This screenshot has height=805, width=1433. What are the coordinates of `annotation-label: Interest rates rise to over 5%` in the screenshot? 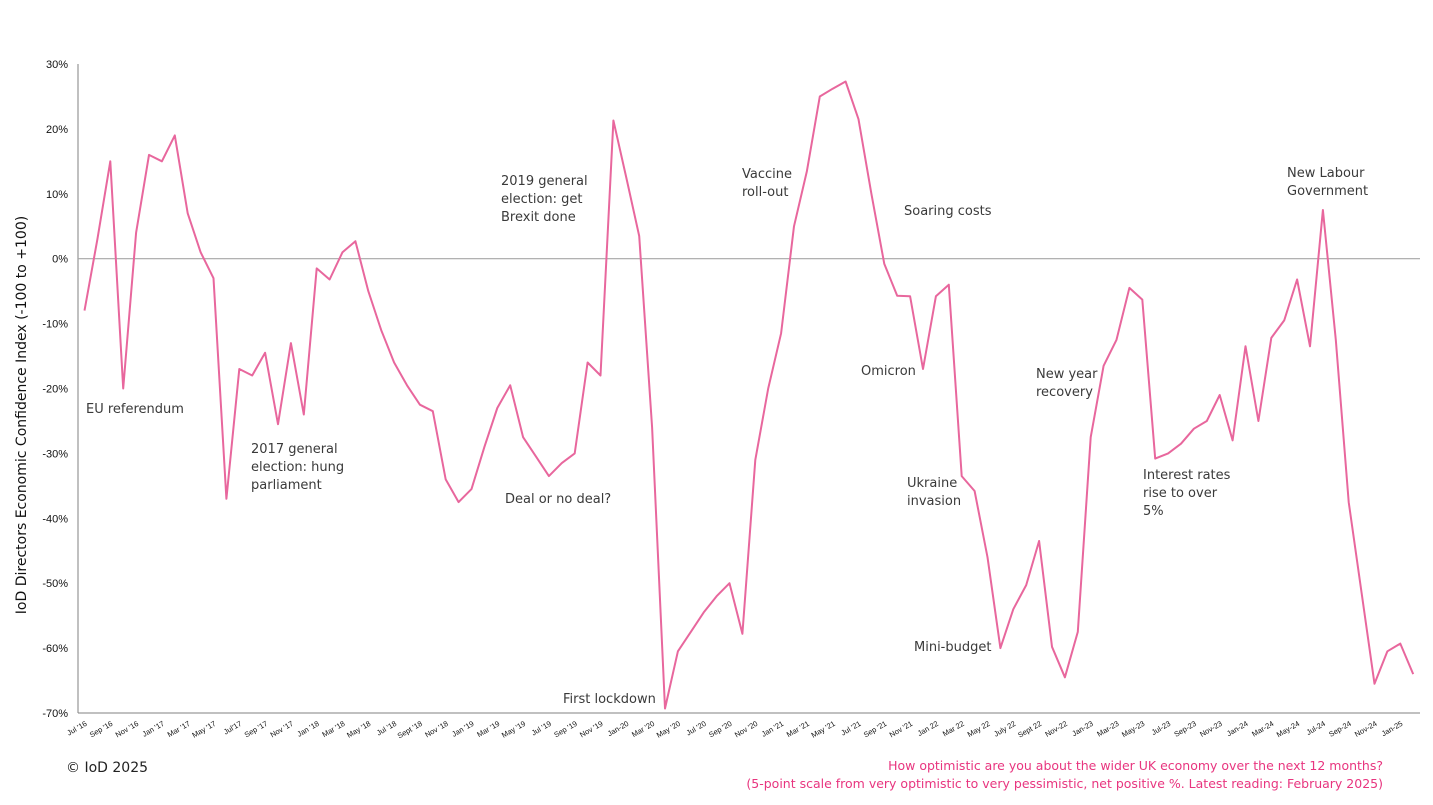 It's located at (1187, 493).